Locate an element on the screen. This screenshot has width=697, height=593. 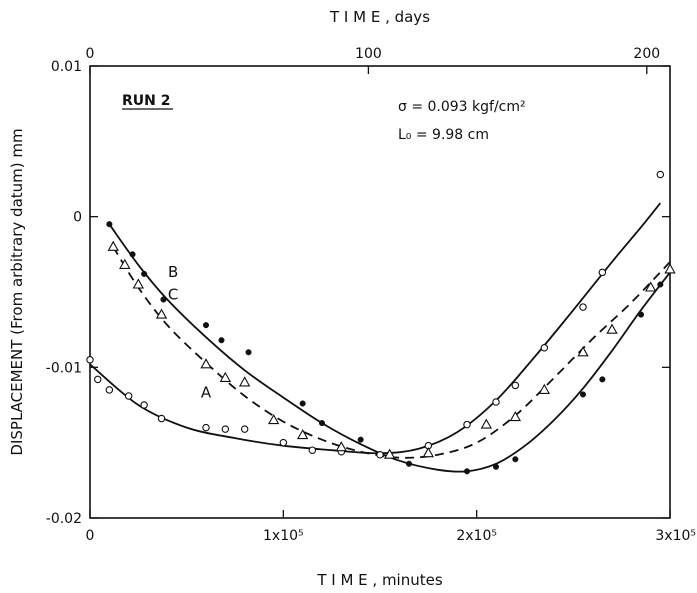
y-axis-title: DISPLACEMENT (From arbitrary datum) mm is located at coordinates (17, 291).